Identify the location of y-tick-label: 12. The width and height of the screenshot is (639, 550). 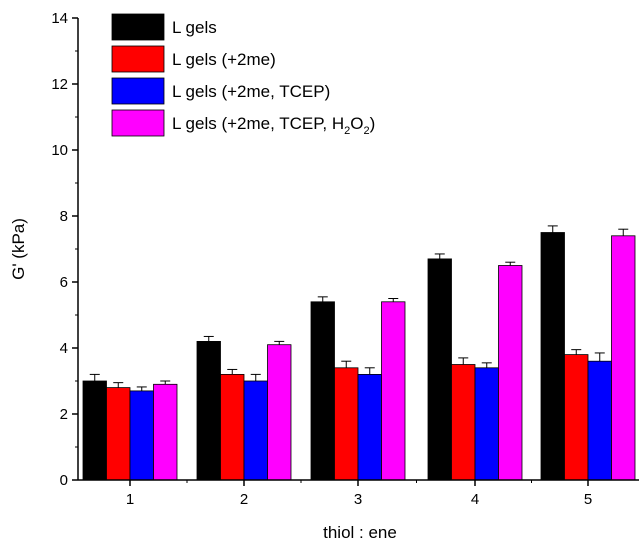
(59, 84).